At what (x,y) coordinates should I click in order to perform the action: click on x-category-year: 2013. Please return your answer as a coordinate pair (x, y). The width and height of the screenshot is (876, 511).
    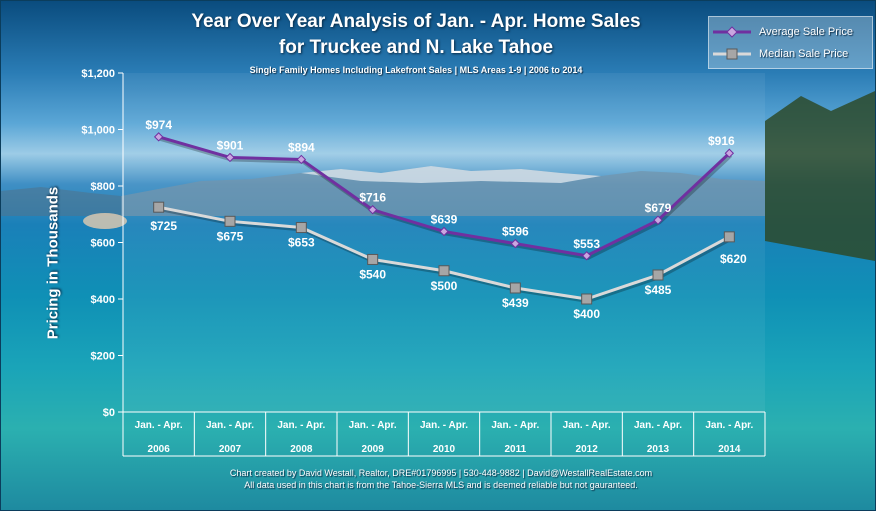
    Looking at the image, I should click on (658, 449).